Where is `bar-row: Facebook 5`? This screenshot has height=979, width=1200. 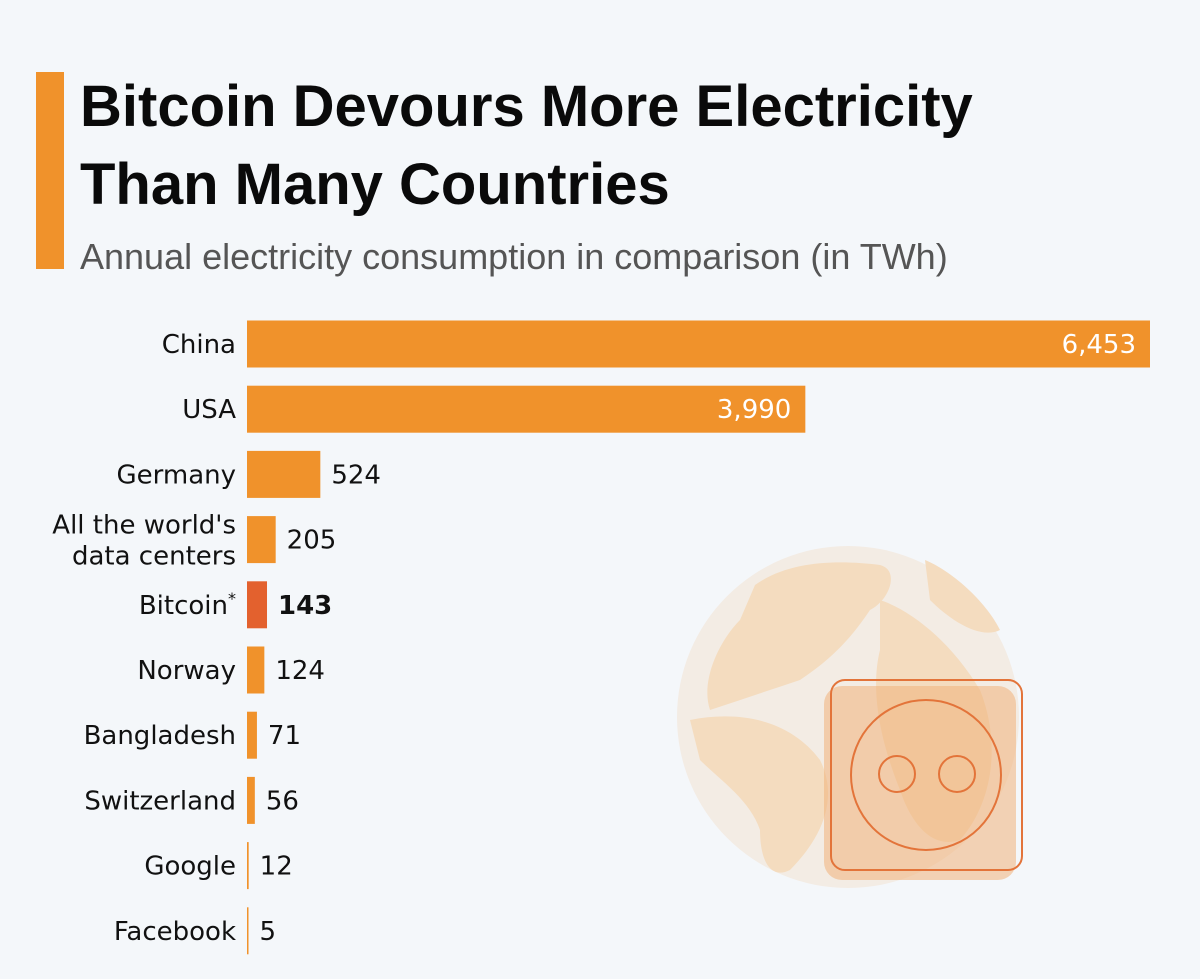 bar-row: Facebook 5 is located at coordinates (195, 931).